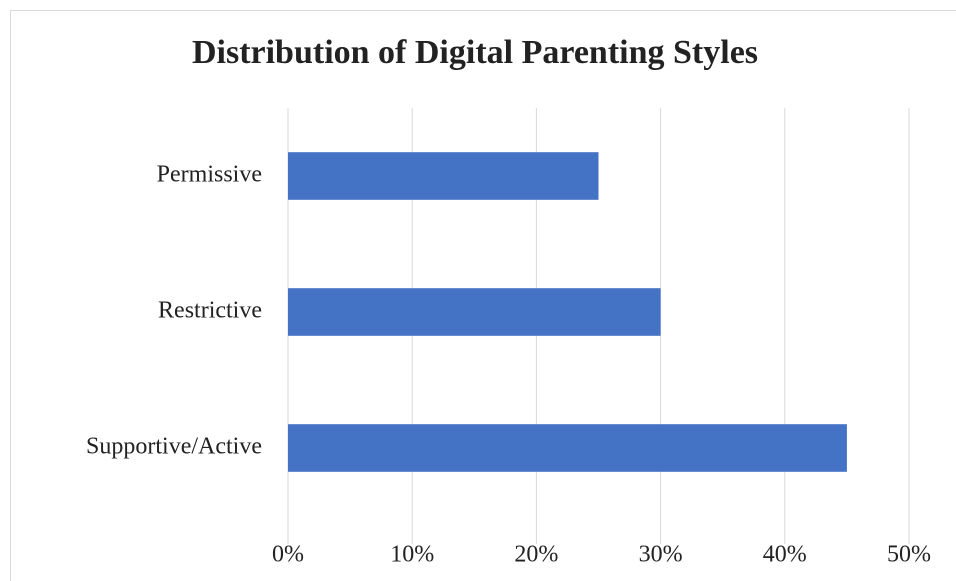  Describe the element at coordinates (661, 555) in the screenshot. I see `x-tick-label: 30%` at that location.